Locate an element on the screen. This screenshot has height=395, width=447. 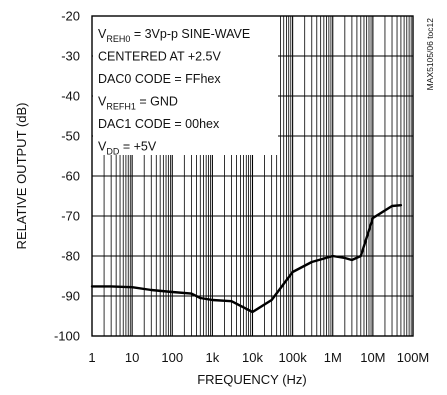
y-tick-label: -90 is located at coordinates (70, 296).